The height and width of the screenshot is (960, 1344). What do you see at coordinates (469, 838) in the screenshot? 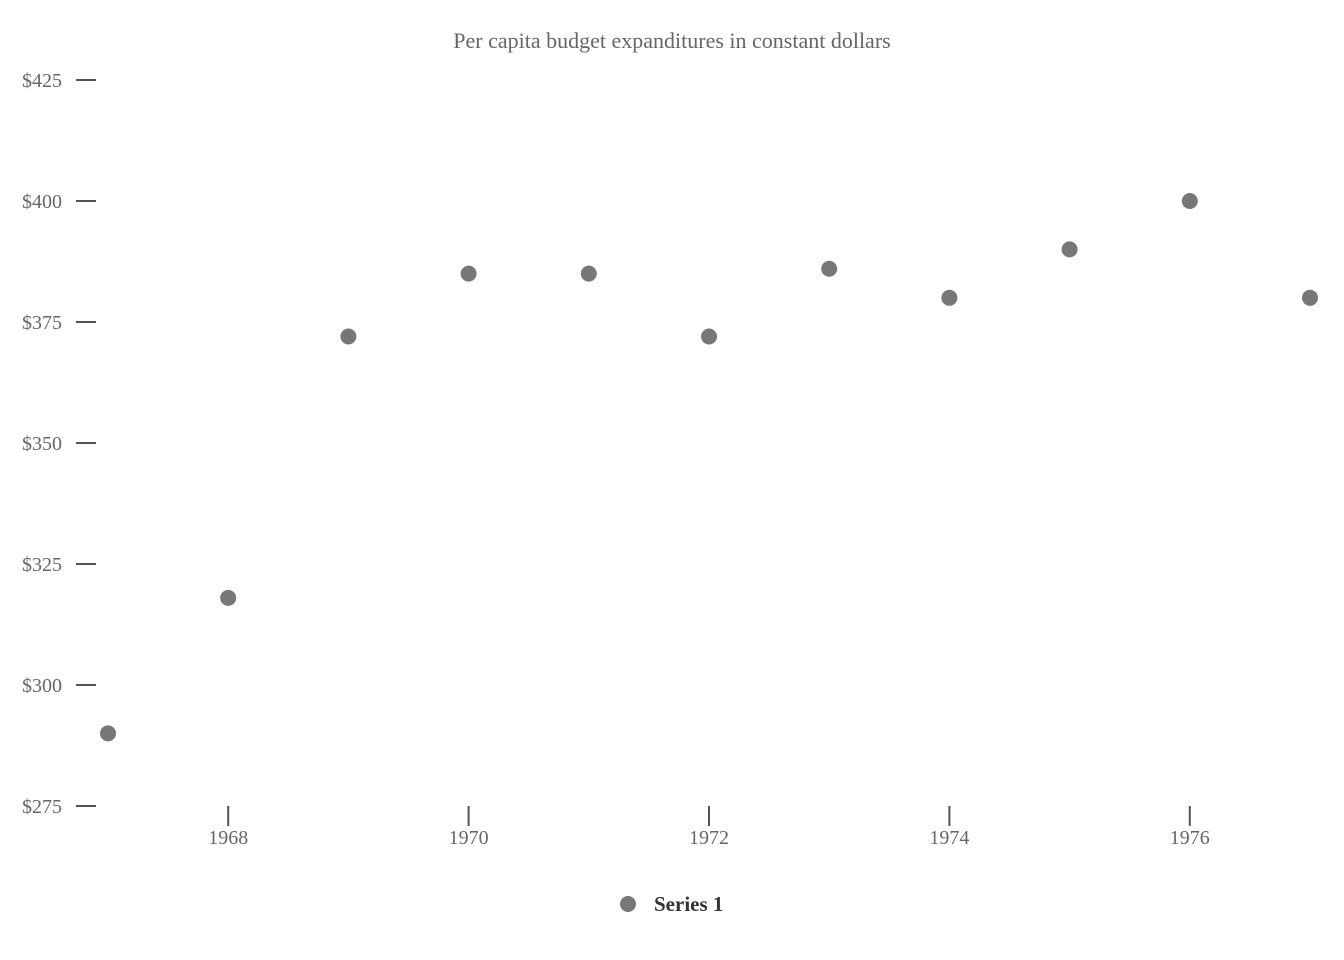
I see `x-tick-label: 1970` at bounding box center [469, 838].